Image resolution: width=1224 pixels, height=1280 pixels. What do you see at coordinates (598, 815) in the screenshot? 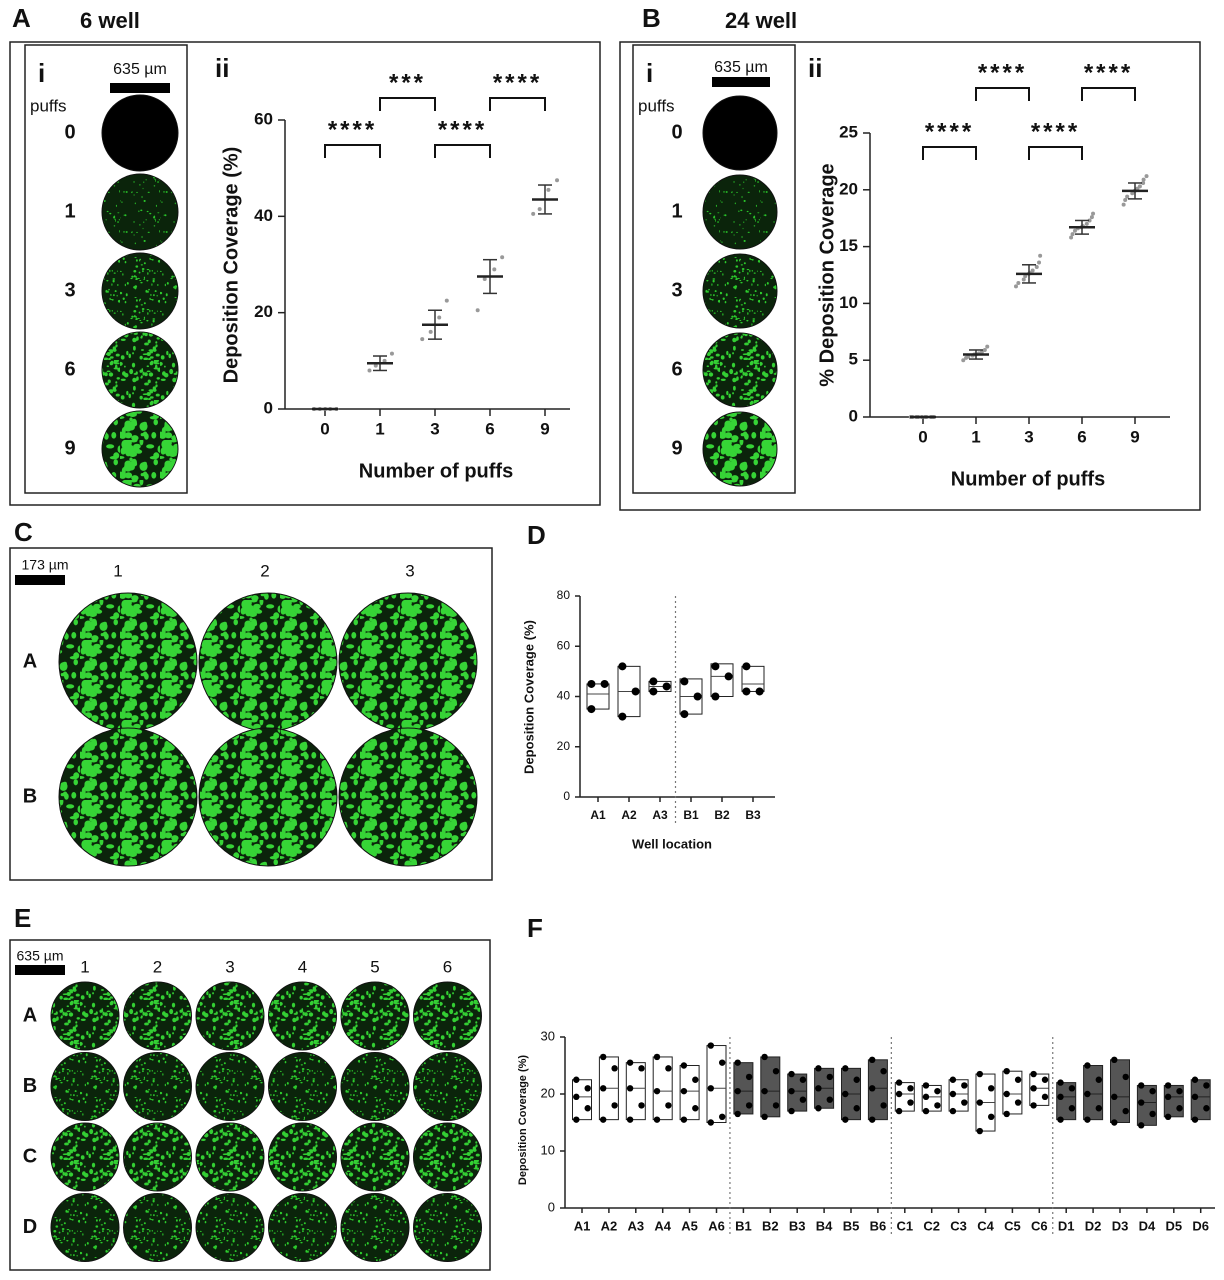
I see `x-tick-label: A1` at bounding box center [598, 815].